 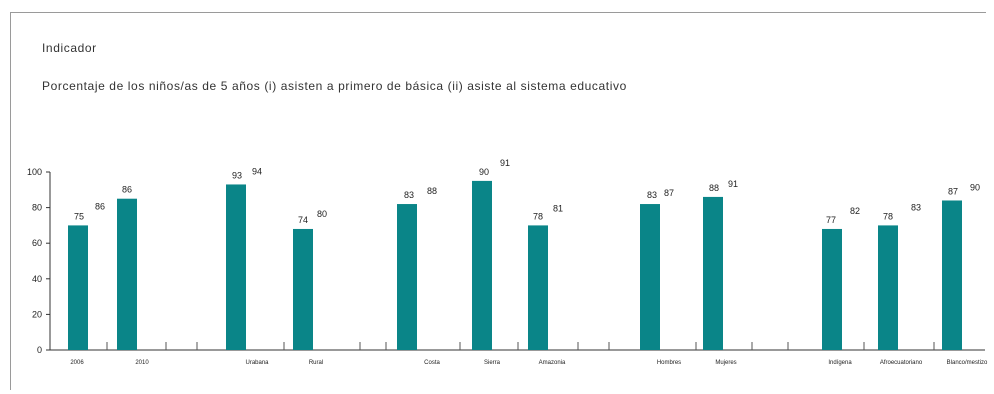 I want to click on value-label-i: 90, so click(x=484, y=172).